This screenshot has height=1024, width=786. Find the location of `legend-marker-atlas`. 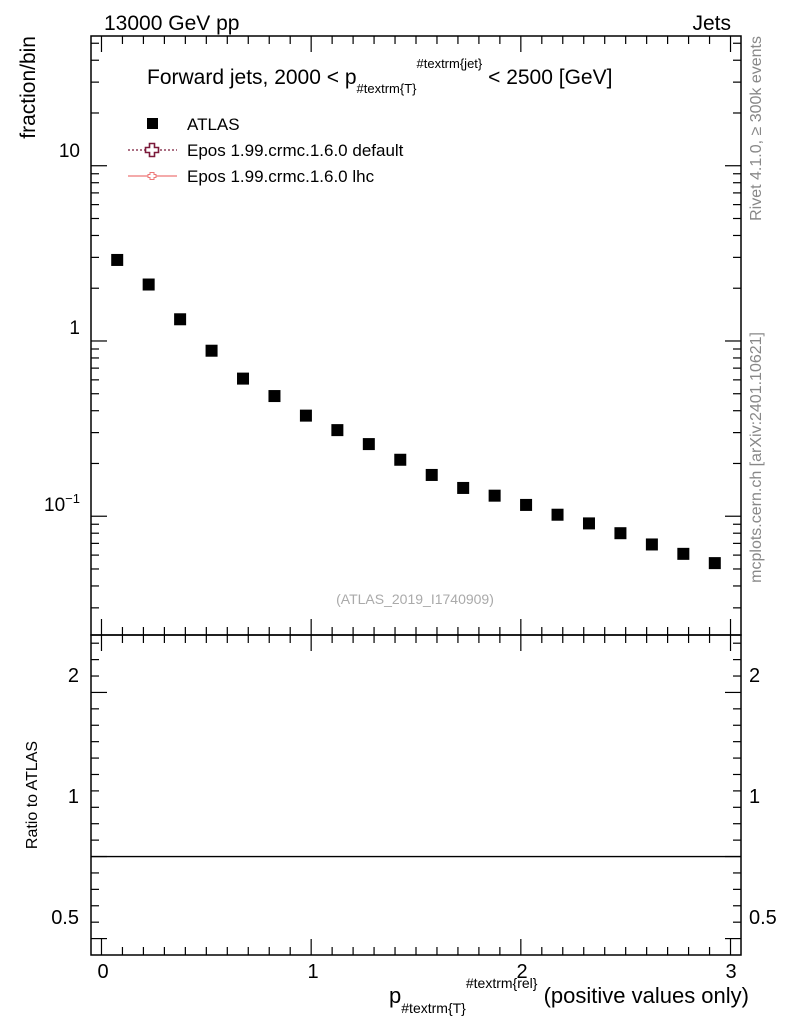

legend-marker-atlas is located at coordinates (152, 123).